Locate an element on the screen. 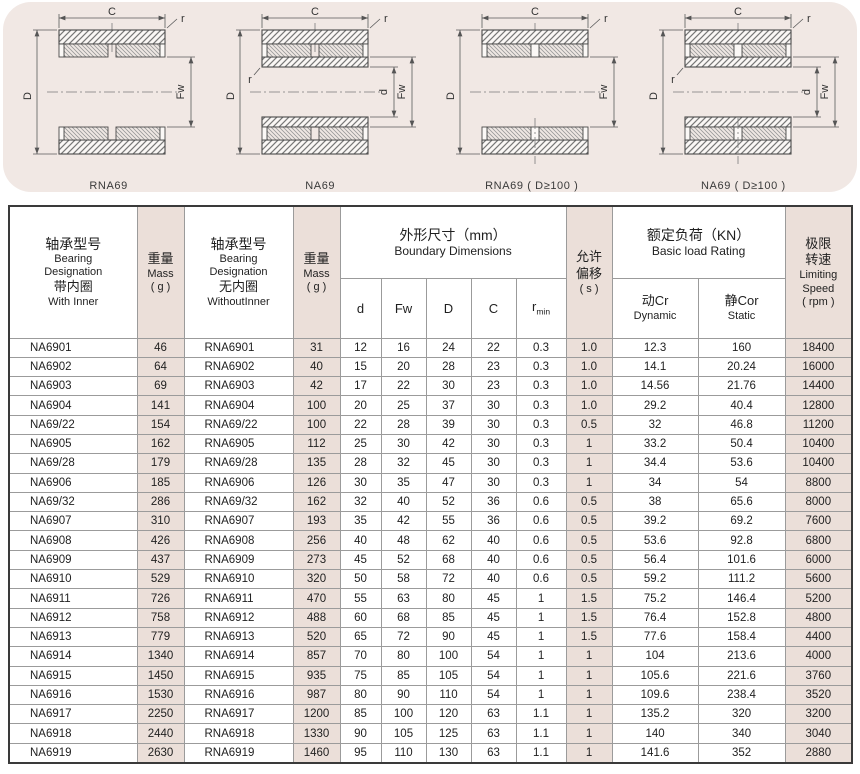 The width and height of the screenshot is (860, 774). col-header-limiting-speed: 极限 转速 Limiting Speed ( rpm ) is located at coordinates (818, 272).